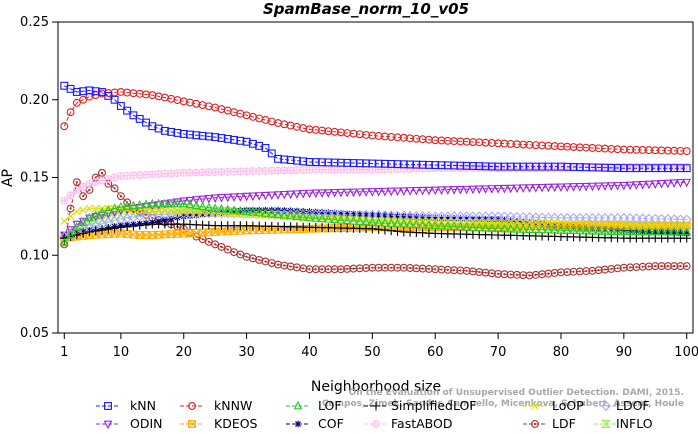  Describe the element at coordinates (624, 352) in the screenshot. I see `x-tick-label: 90` at that location.